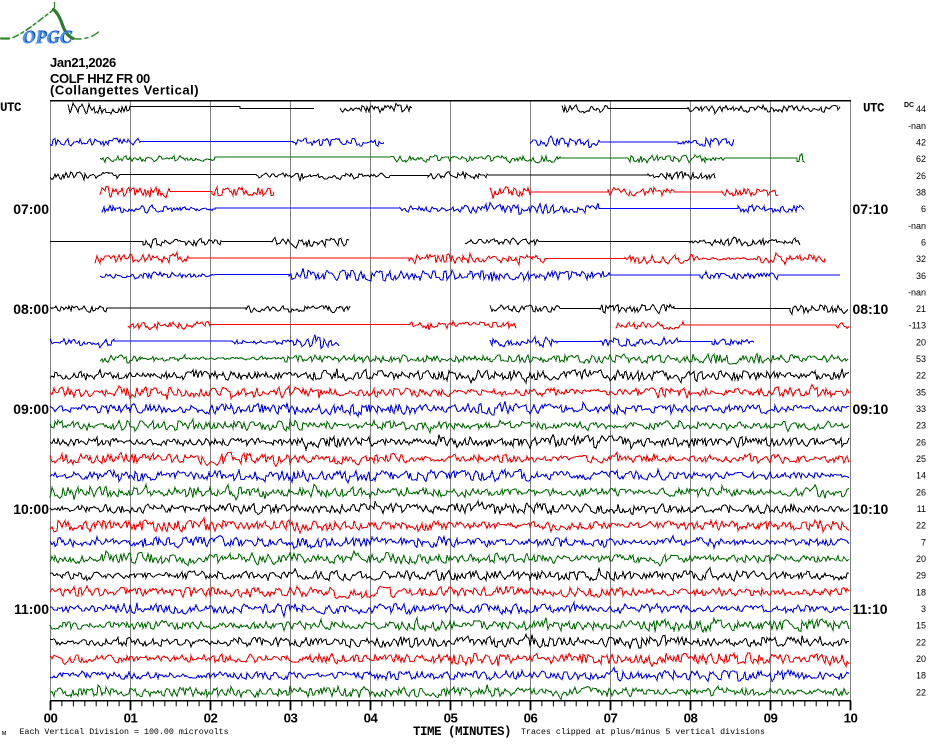  I want to click on svg-text: 36, so click(921, 276).